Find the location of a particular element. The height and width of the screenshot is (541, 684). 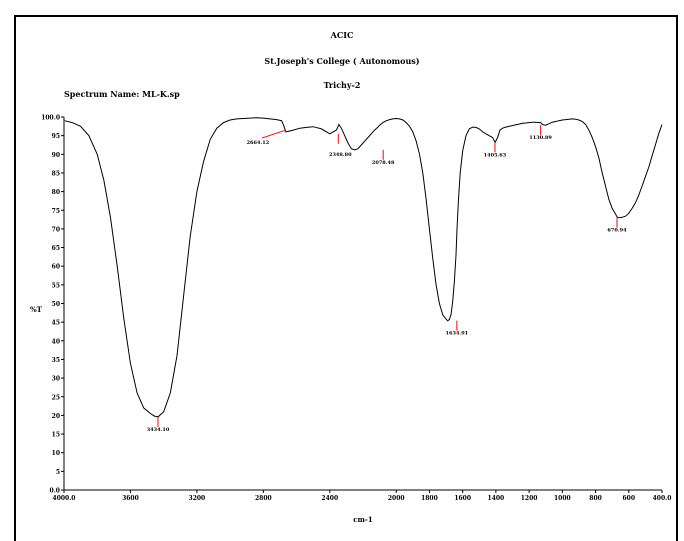

y-tick-label: 75 is located at coordinates (56, 211).